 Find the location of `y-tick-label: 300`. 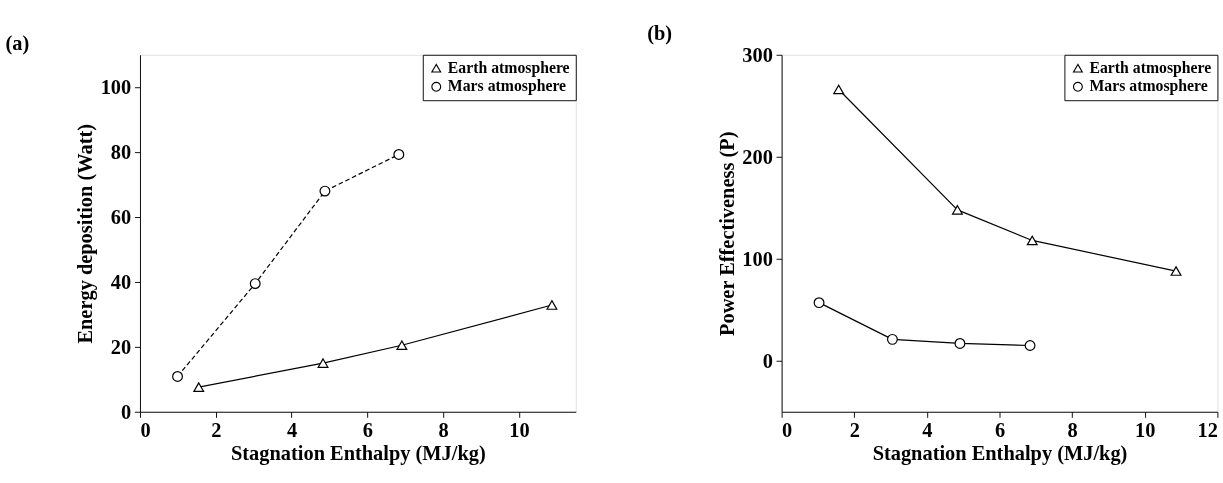

y-tick-label: 300 is located at coordinates (757, 54).